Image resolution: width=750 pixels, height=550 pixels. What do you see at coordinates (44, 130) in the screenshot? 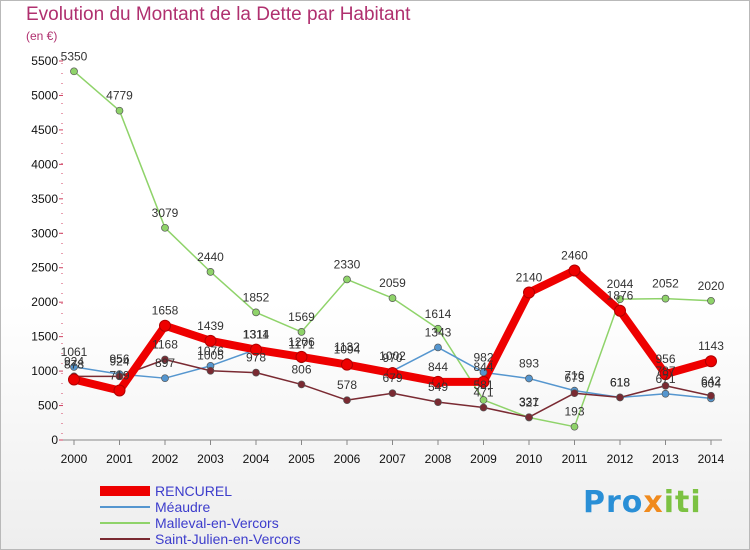
I see `y-tick-label: 4500` at bounding box center [44, 130].